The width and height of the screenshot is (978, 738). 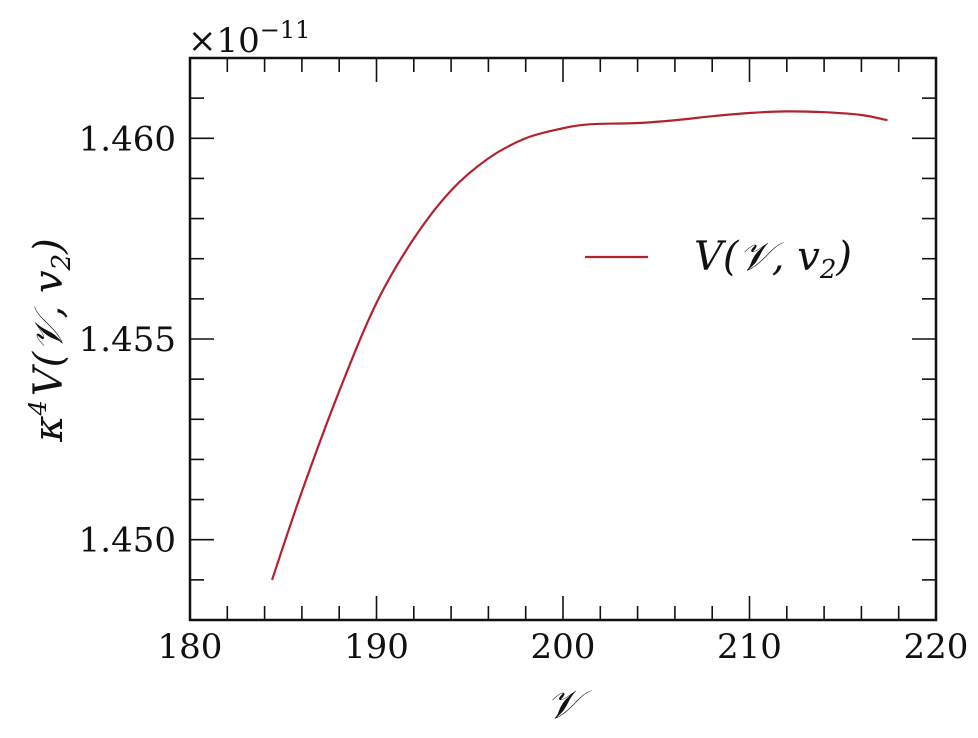 I want to click on x-axis-label: 𝒱, so click(x=569, y=705).